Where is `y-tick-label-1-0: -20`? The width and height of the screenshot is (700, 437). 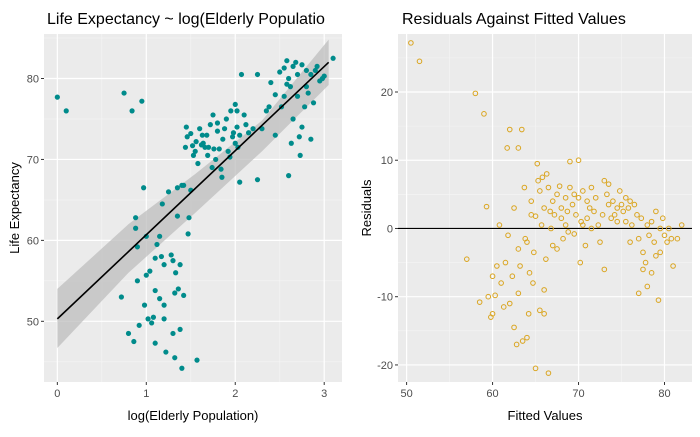 y-tick-label-1-0: -20 is located at coordinates (385, 366).